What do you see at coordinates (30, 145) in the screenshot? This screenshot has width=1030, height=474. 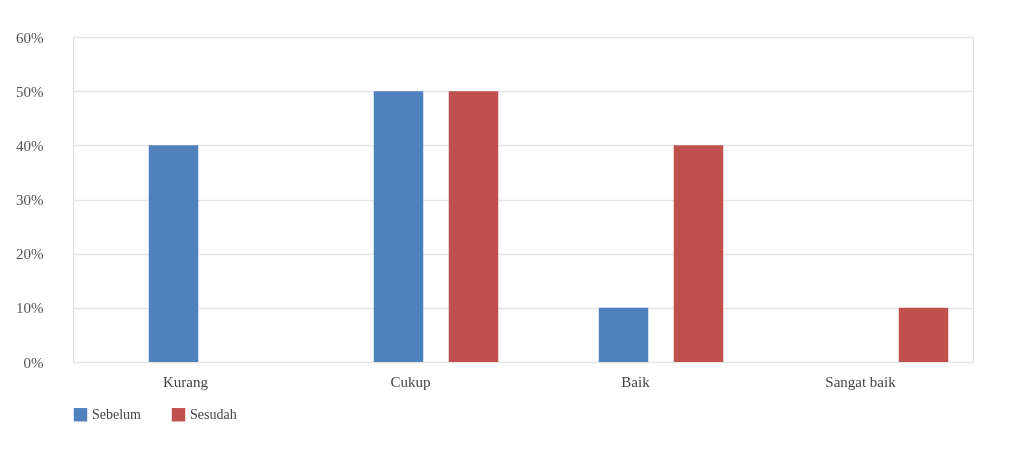 I see `y-tick-label: 40%` at bounding box center [30, 145].